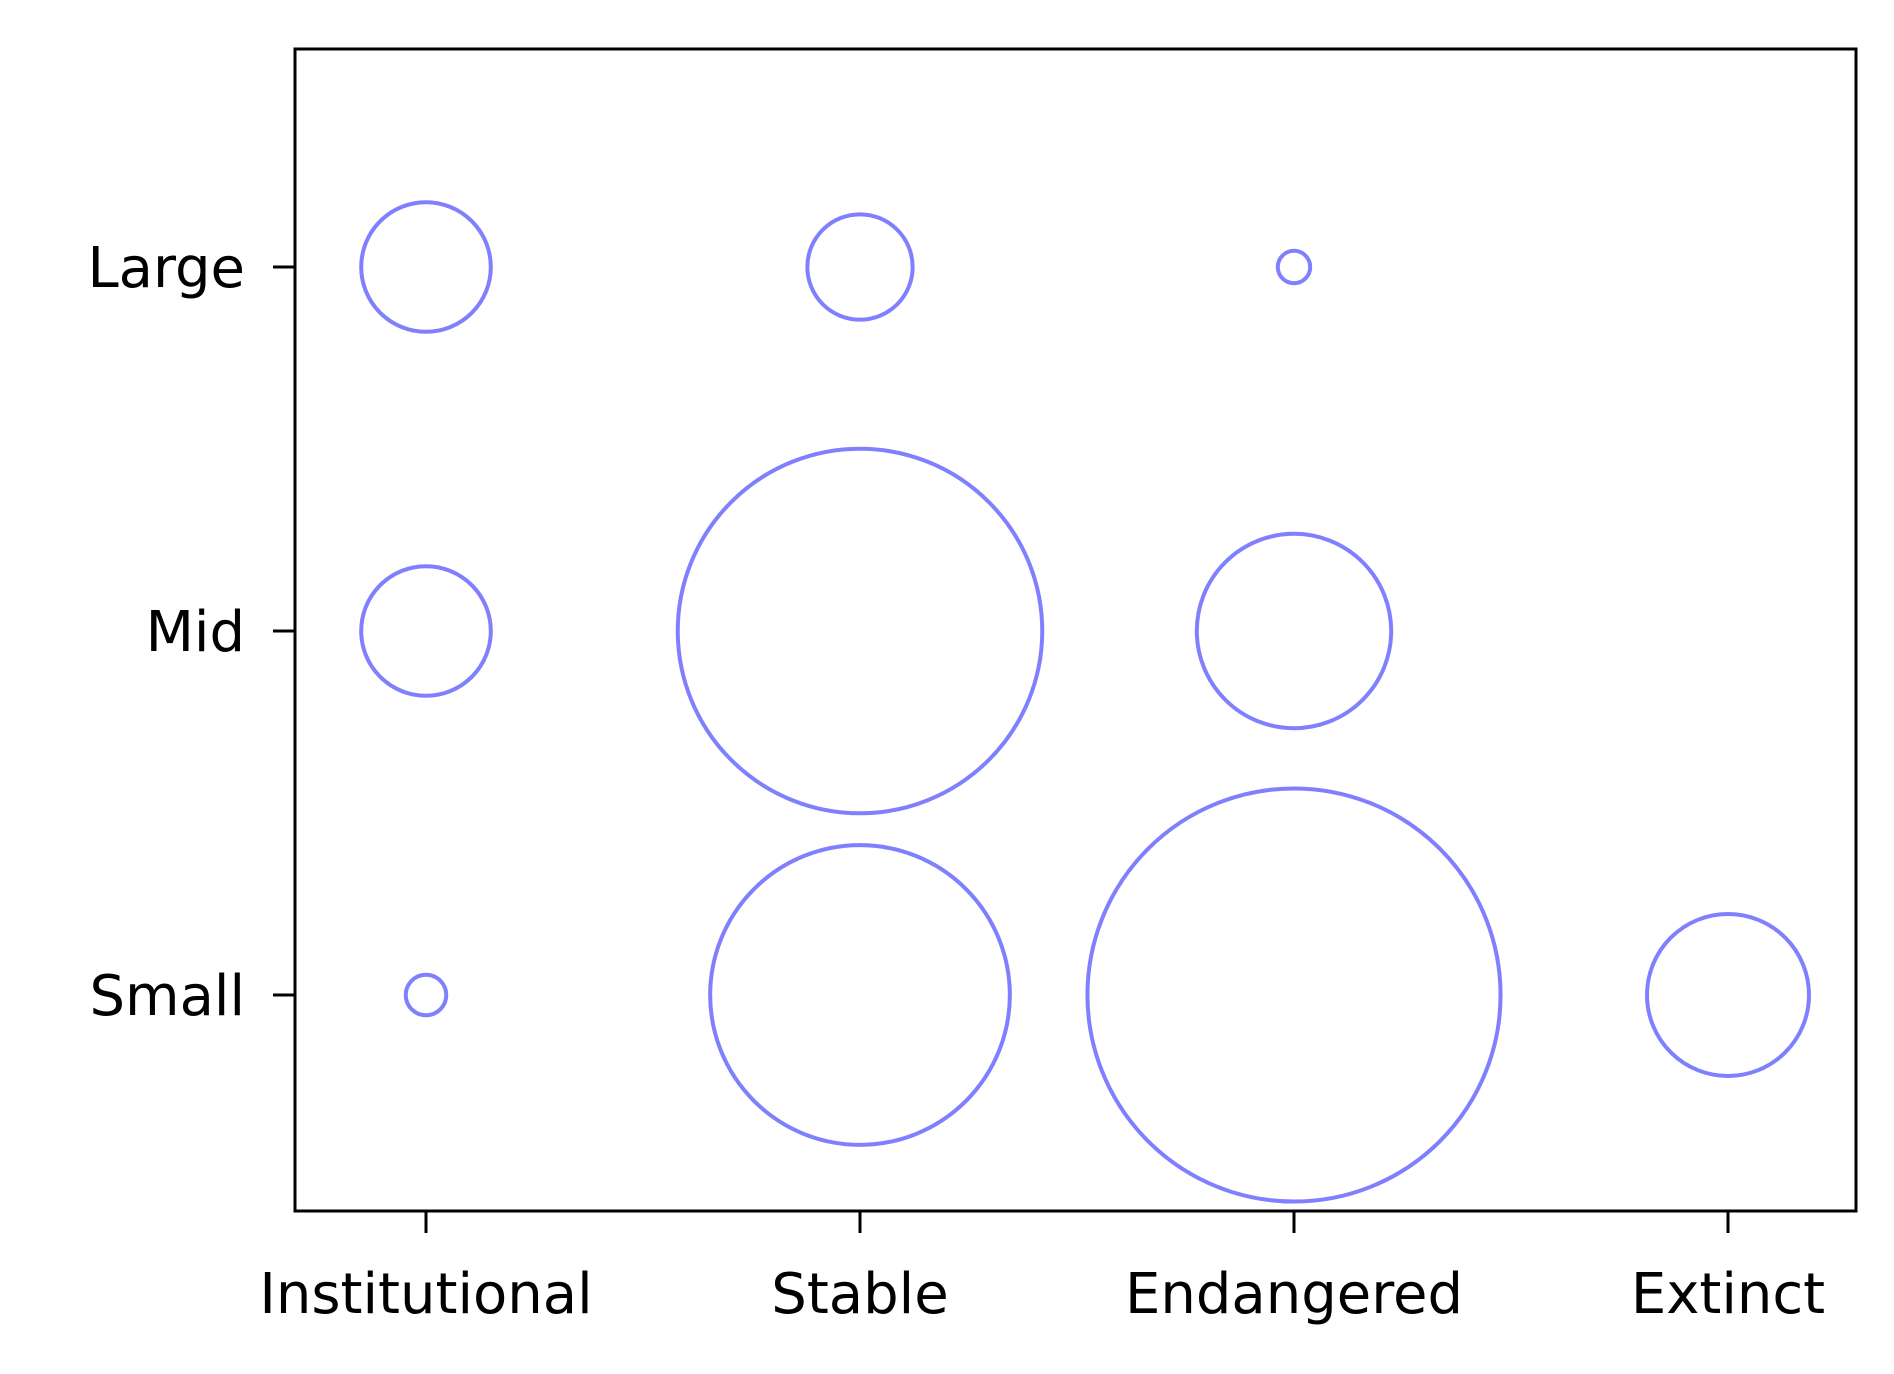 This screenshot has height=1374, width=1894. I want to click on x-tick-label-endangered: Endangered, so click(1294, 1294).